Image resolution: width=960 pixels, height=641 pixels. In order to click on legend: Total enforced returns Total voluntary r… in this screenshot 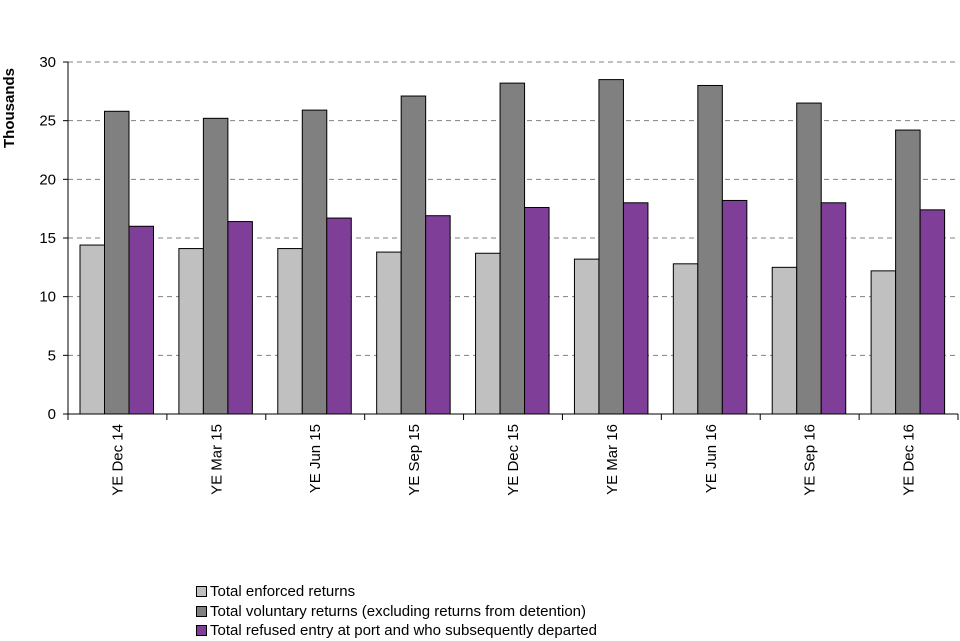, I will do `click(396, 611)`.